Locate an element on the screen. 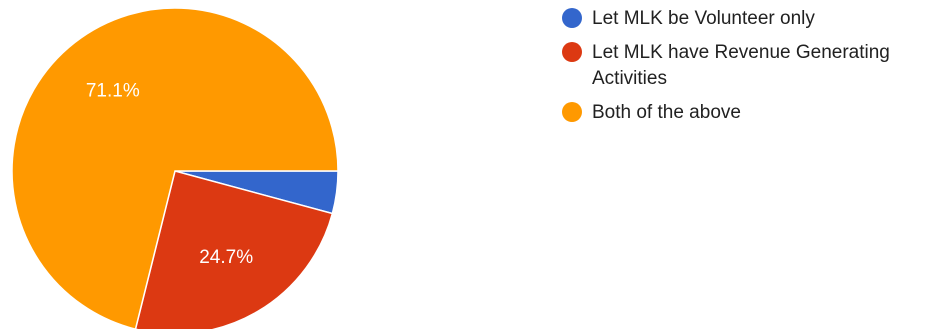  pie-slice-label-3: 71.1% is located at coordinates (113, 90).